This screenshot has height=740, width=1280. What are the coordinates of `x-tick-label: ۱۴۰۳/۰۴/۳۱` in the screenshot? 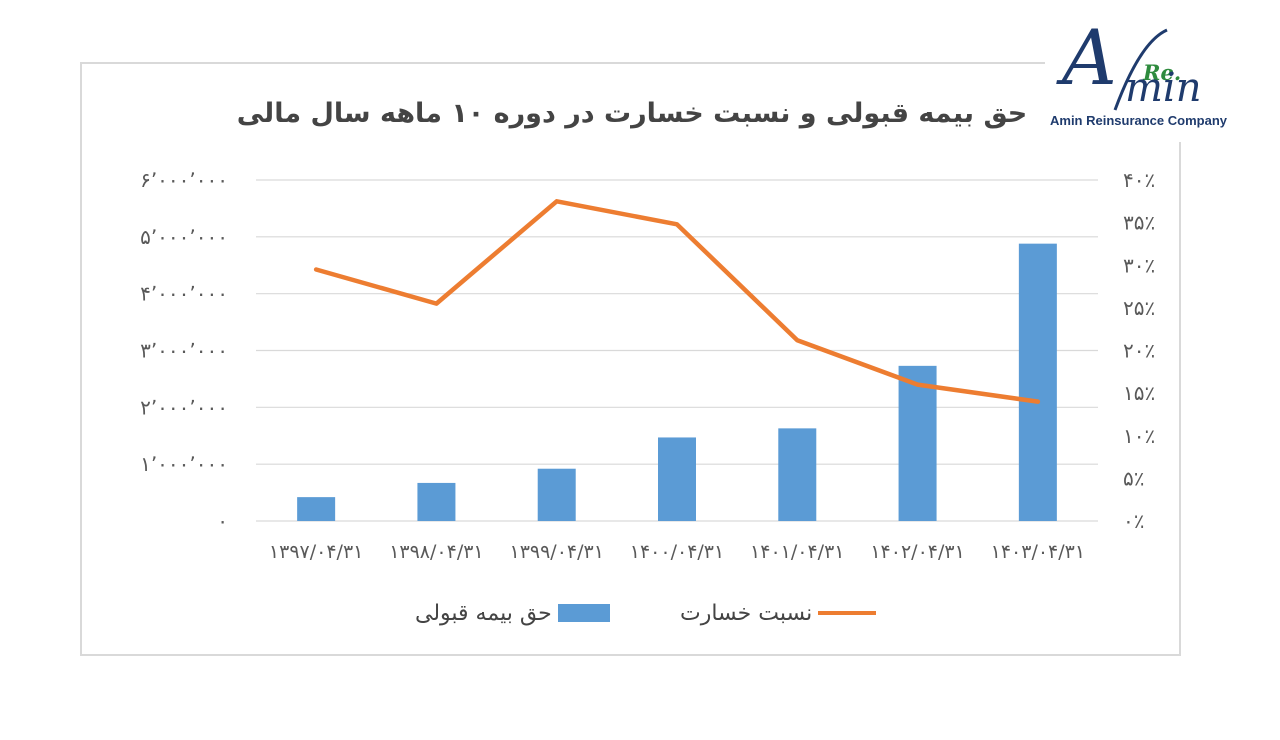 It's located at (1038, 552).